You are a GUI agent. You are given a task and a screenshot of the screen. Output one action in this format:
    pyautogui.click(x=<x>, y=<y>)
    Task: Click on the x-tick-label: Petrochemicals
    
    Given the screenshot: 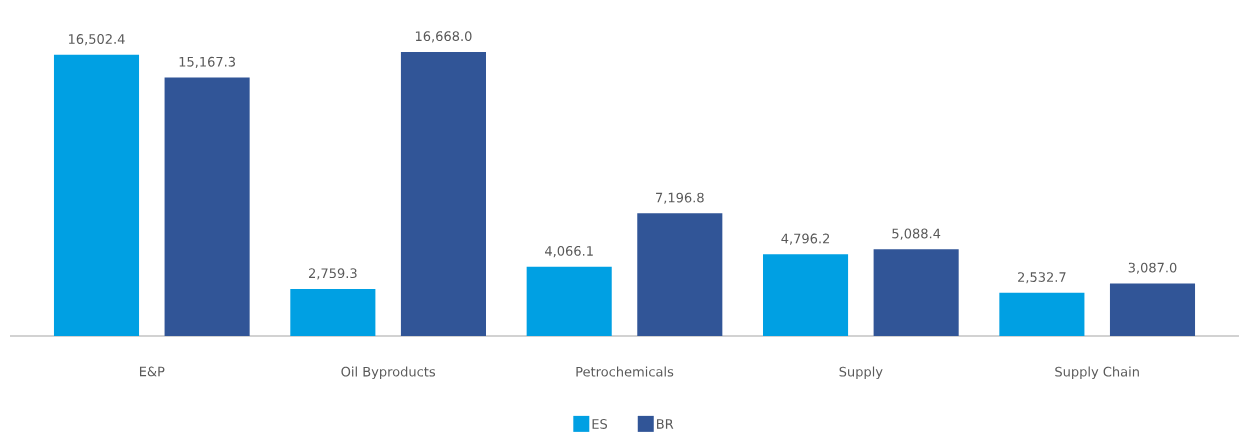 What is the action you would take?
    pyautogui.click(x=625, y=371)
    